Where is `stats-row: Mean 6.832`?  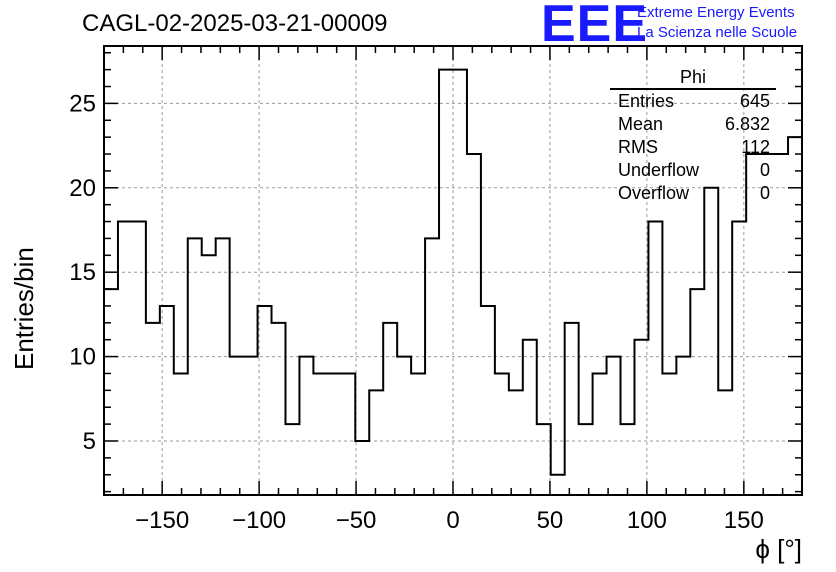 stats-row: Mean 6.832 is located at coordinates (693, 124).